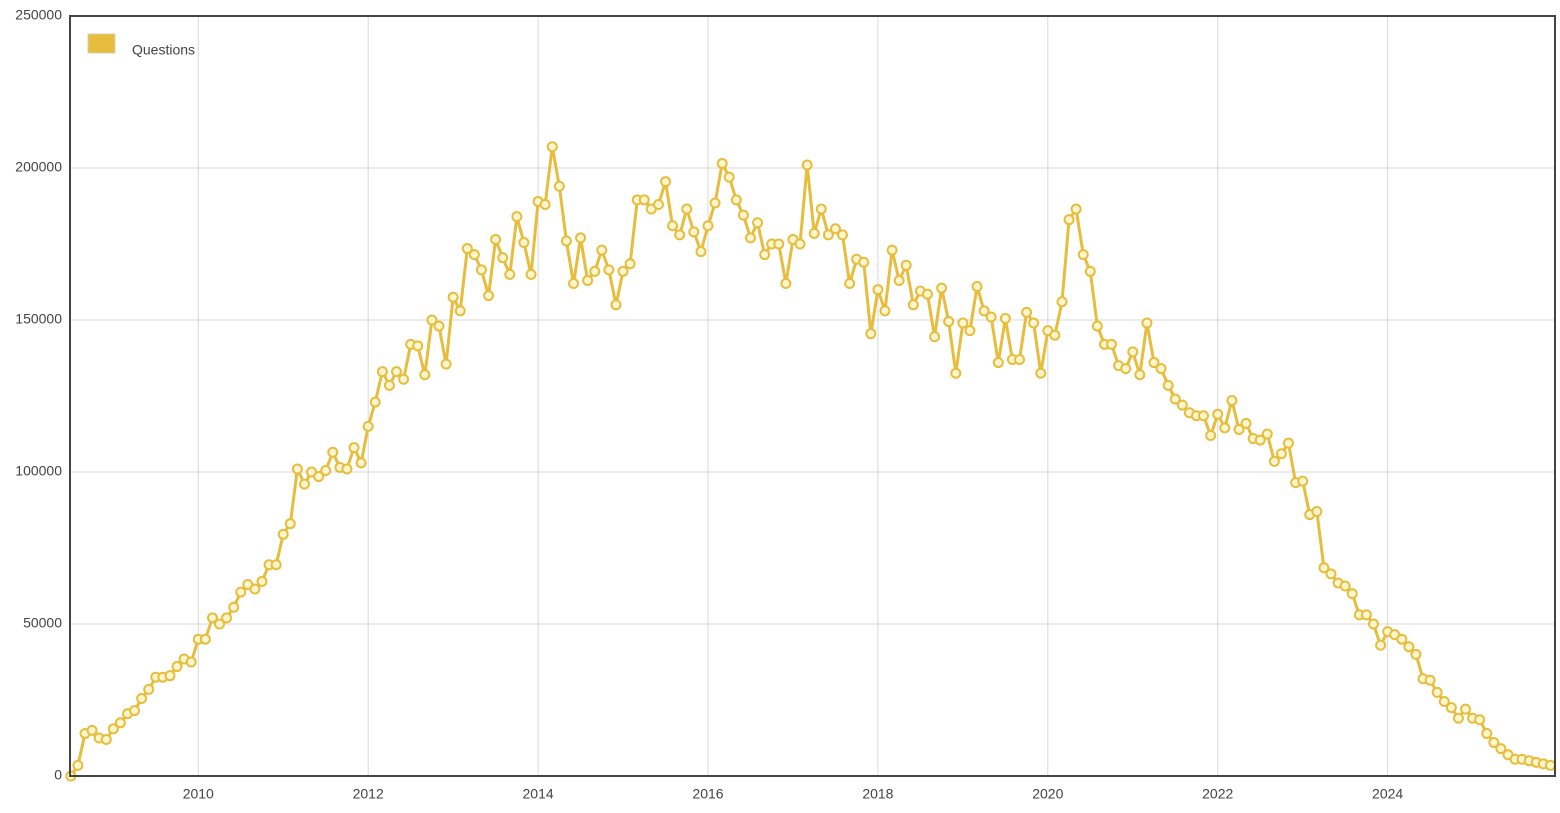 This screenshot has width=1560, height=813. Describe the element at coordinates (877, 794) in the screenshot. I see `x-tick-label: 2018` at that location.